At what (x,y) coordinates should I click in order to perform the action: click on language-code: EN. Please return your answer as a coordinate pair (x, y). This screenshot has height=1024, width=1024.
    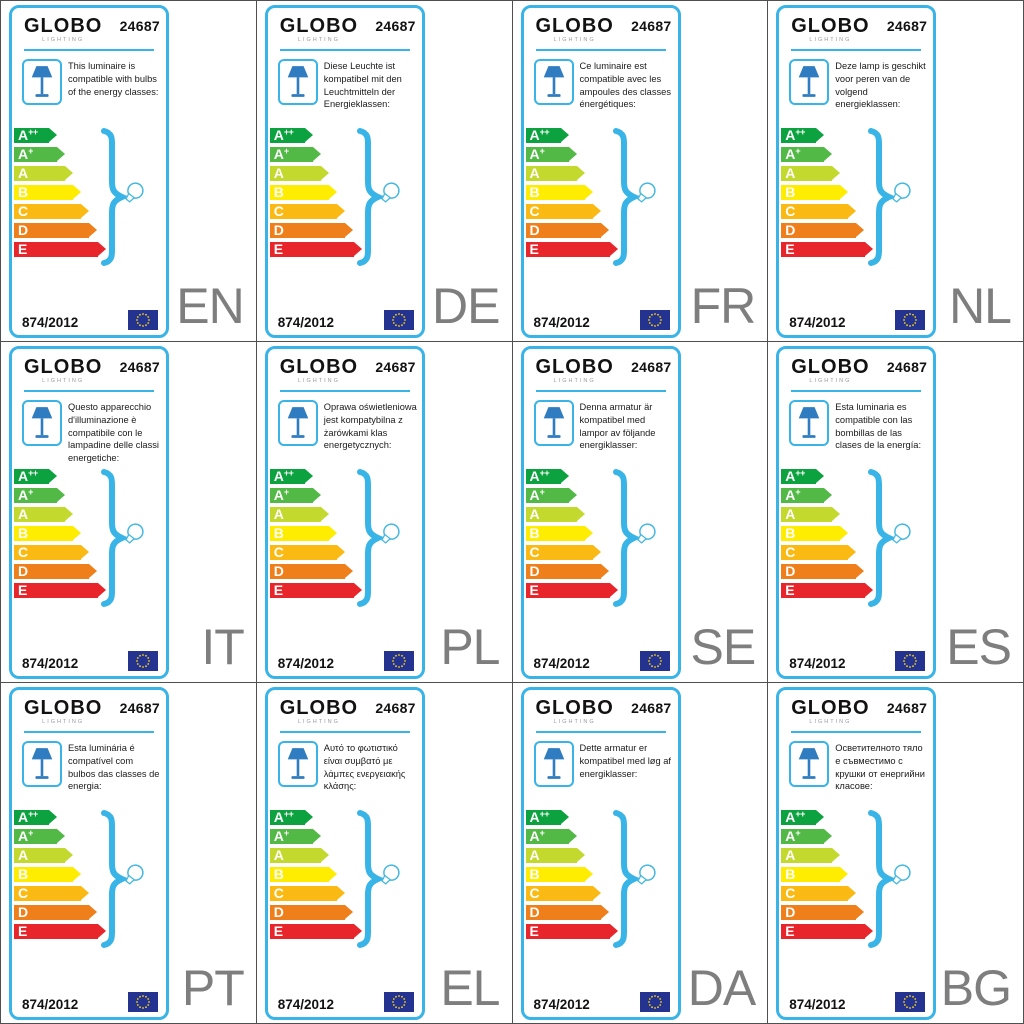
    Looking at the image, I should click on (210, 306).